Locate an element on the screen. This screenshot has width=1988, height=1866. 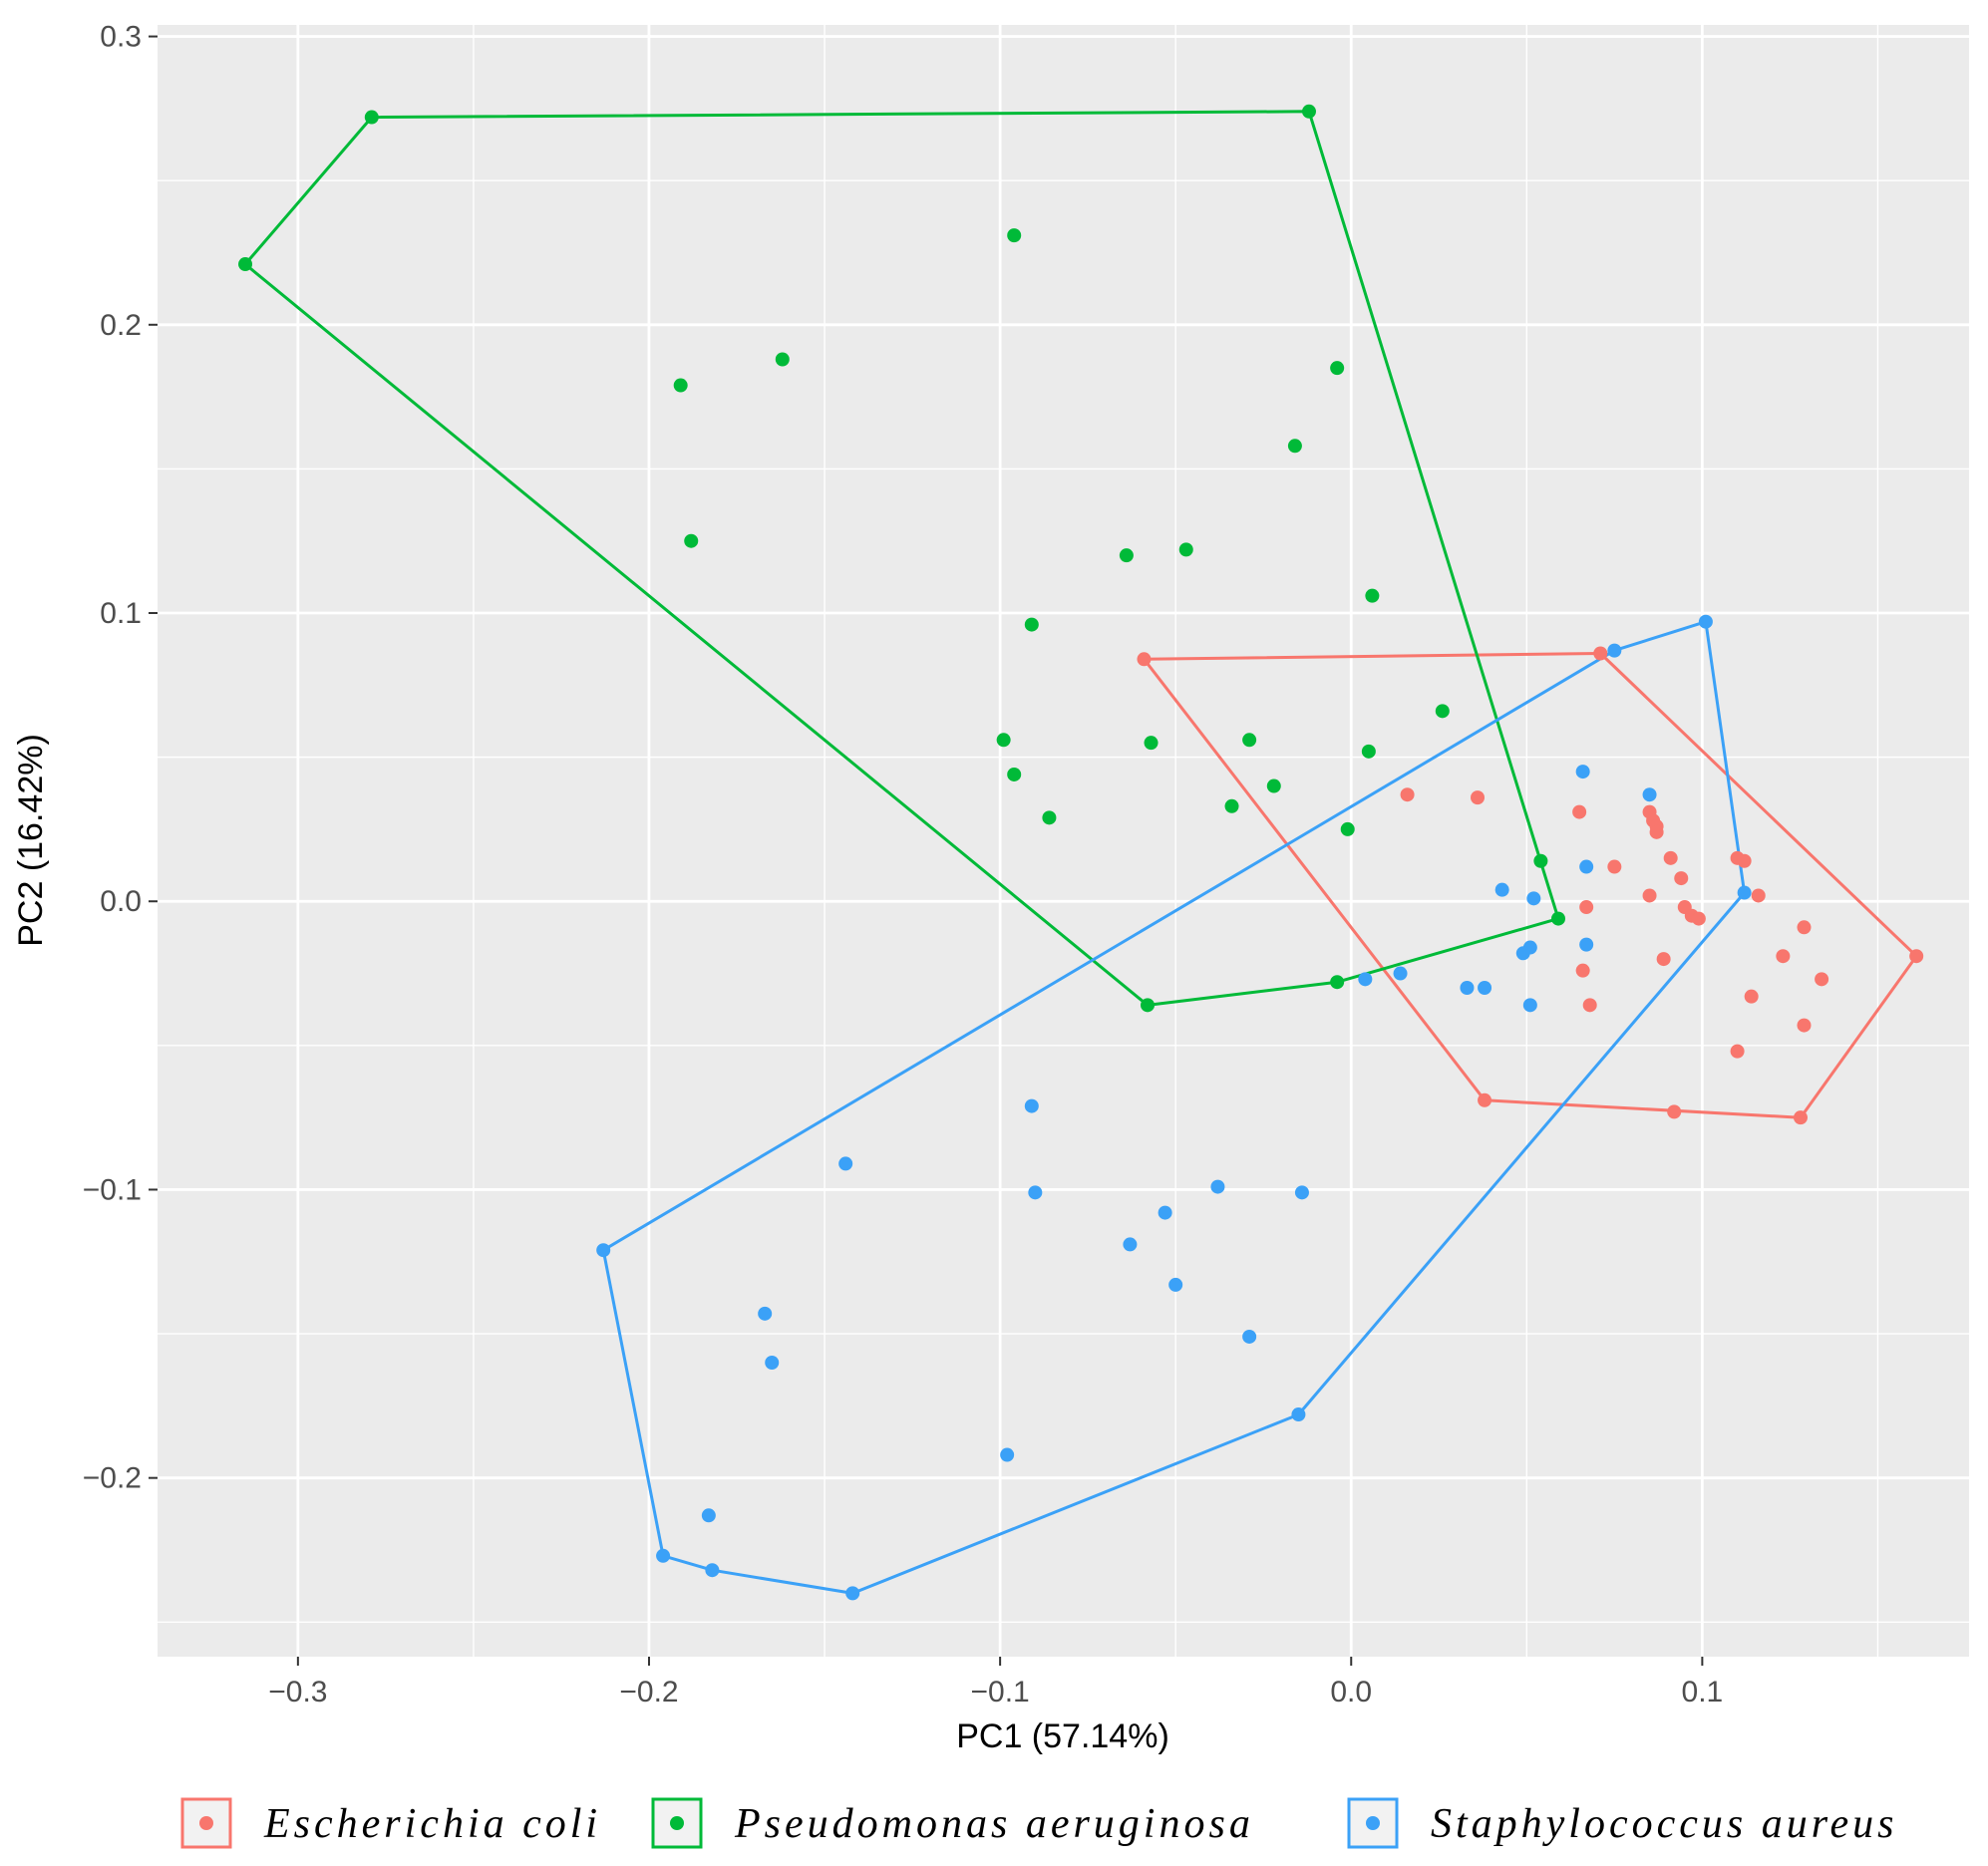
y-tick-label: 0.3 is located at coordinates (121, 37).